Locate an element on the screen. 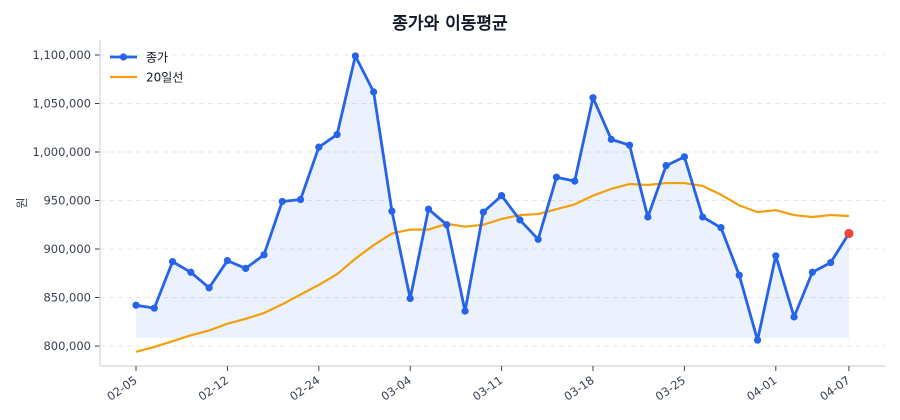 The height and width of the screenshot is (420, 900). last-close-point is located at coordinates (849, 233).